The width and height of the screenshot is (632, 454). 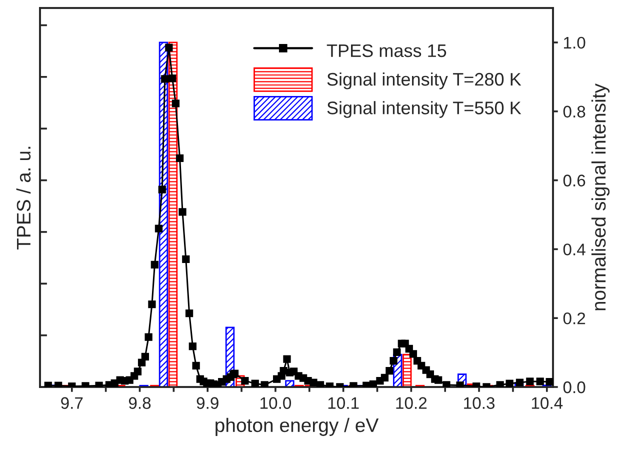 What do you see at coordinates (574, 387) in the screenshot?
I see `y2-tick-label: 0.0` at bounding box center [574, 387].